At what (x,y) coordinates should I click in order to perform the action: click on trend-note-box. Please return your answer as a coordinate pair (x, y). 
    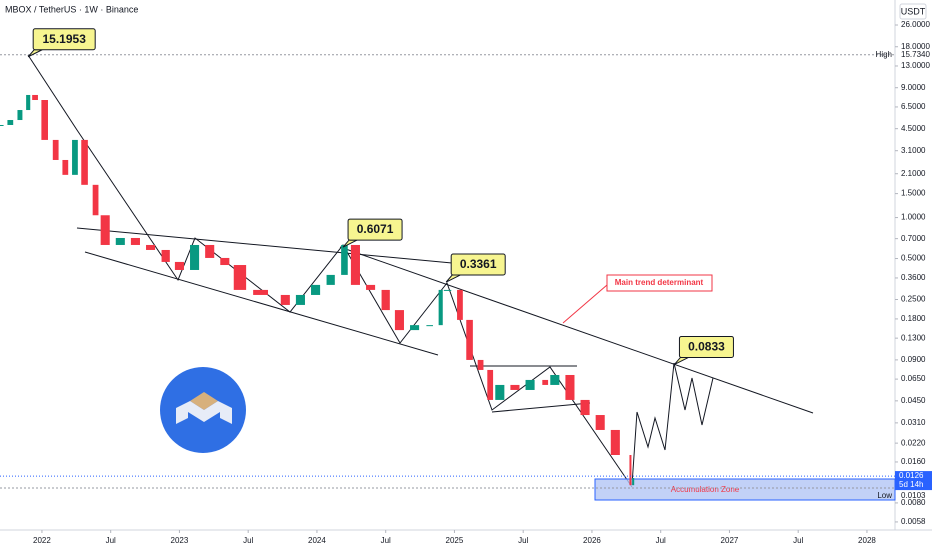
    Looking at the image, I should click on (659, 283).